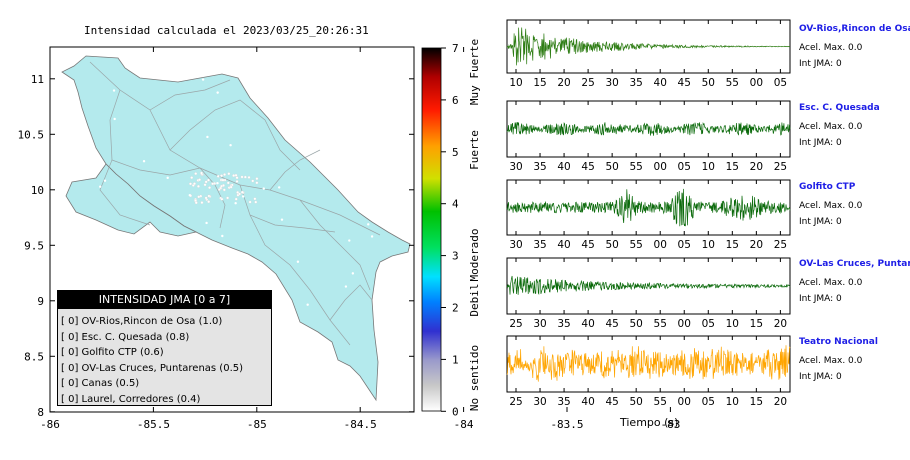 Image resolution: width=910 pixels, height=460 pixels. What do you see at coordinates (611, 83) in the screenshot?
I see `time-tick-label: 30` at bounding box center [611, 83].